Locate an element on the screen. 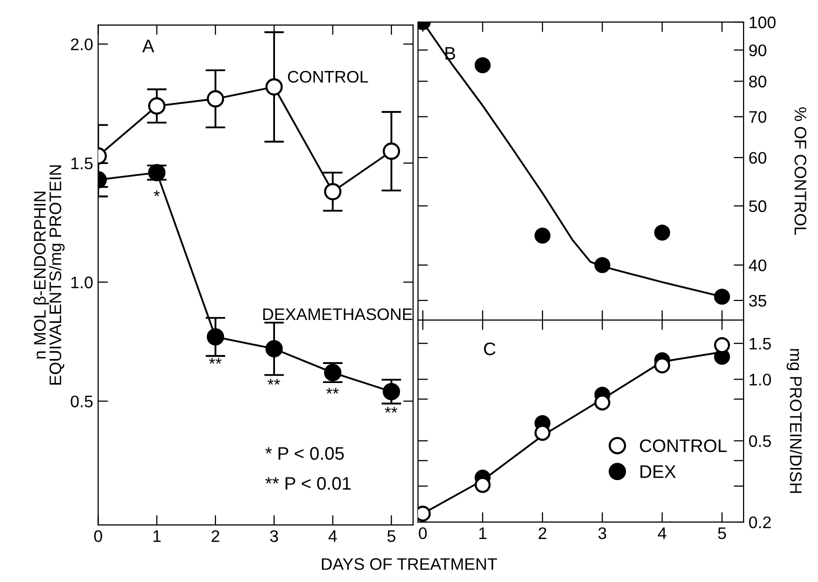 The width and height of the screenshot is (818, 582). y-tick-label: 100 is located at coordinates (763, 22).